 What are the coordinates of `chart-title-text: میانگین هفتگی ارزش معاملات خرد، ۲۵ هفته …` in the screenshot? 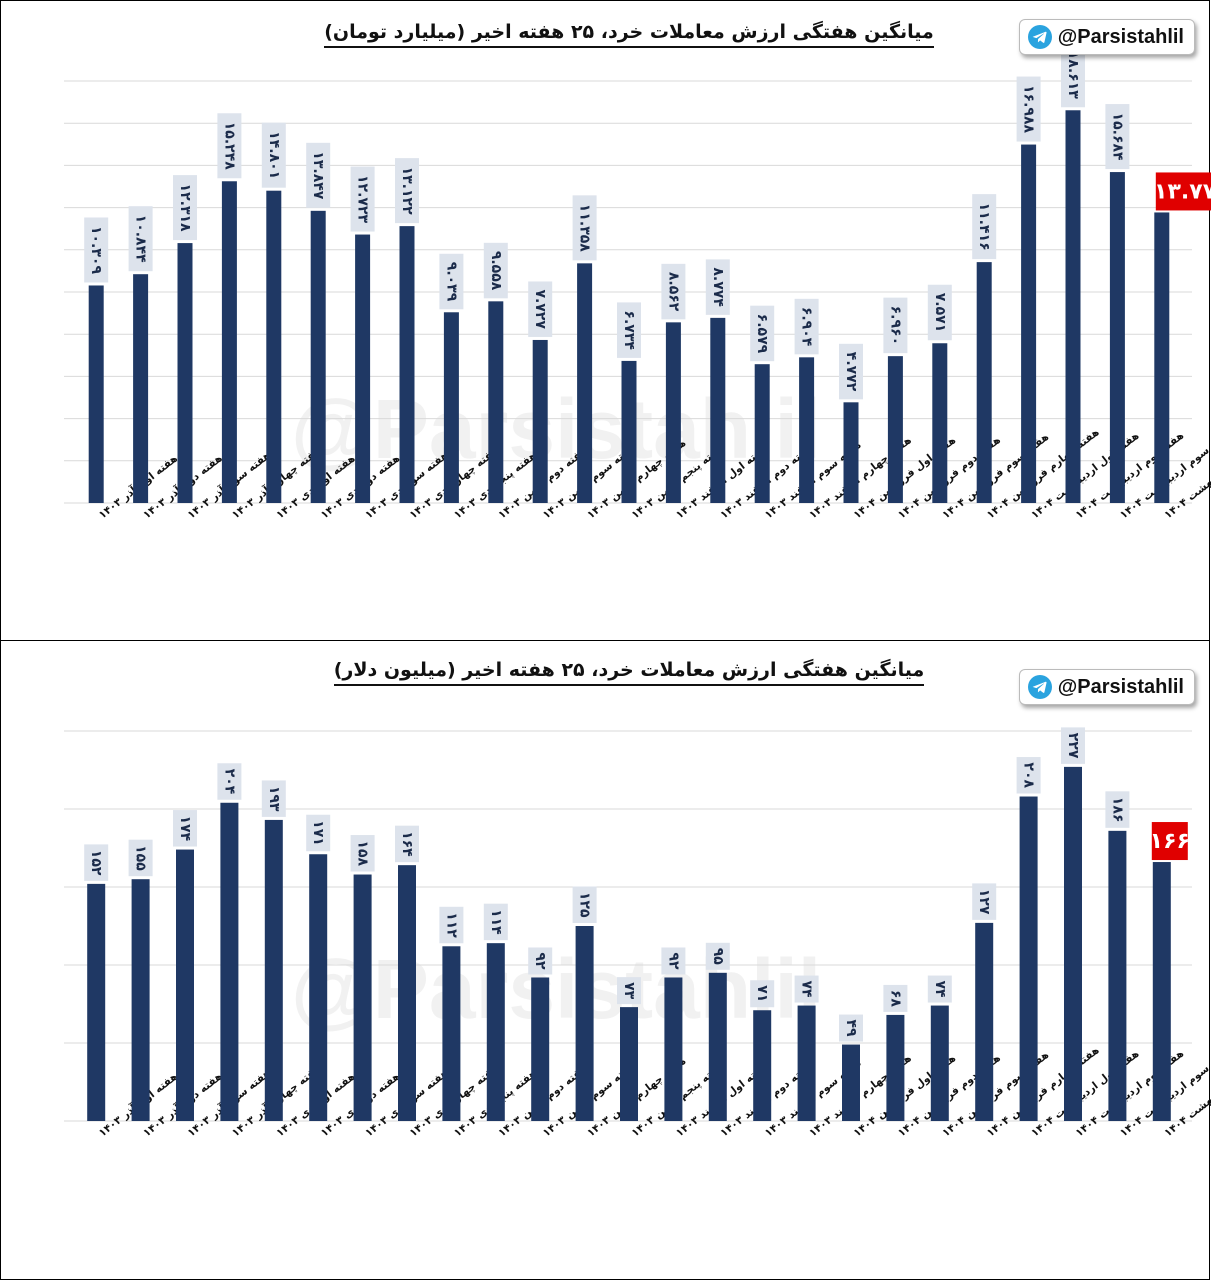 It's located at (629, 672).